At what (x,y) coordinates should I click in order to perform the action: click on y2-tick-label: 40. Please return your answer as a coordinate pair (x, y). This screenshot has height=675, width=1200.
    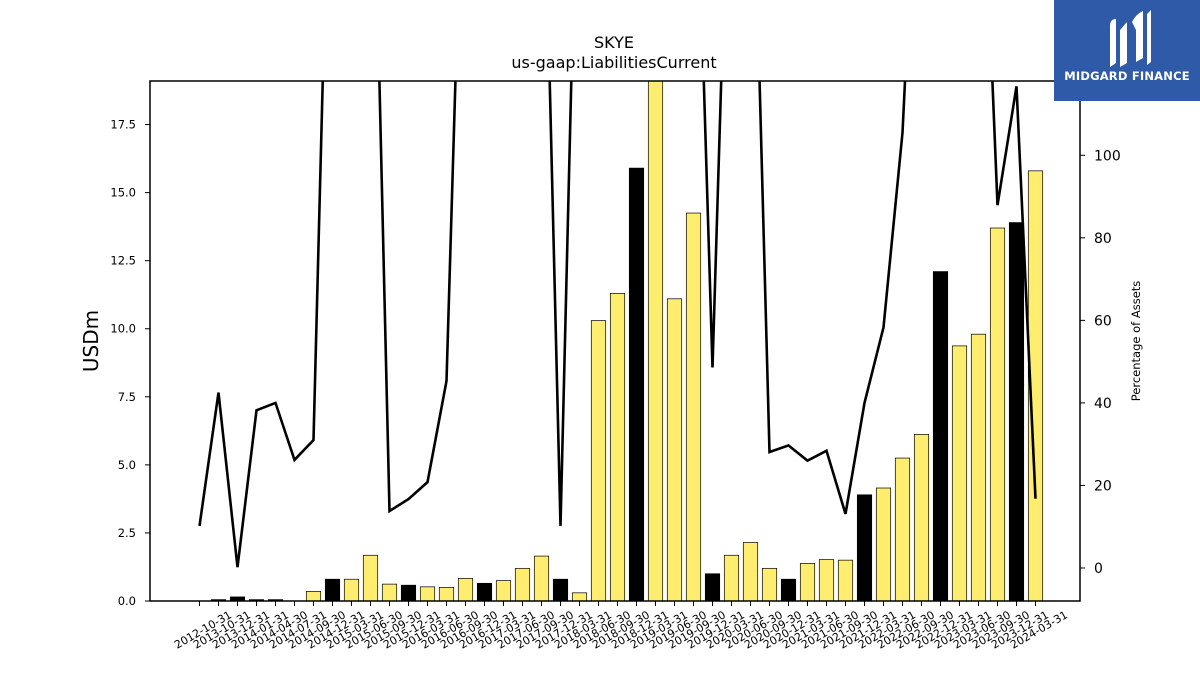
    Looking at the image, I should click on (1103, 404).